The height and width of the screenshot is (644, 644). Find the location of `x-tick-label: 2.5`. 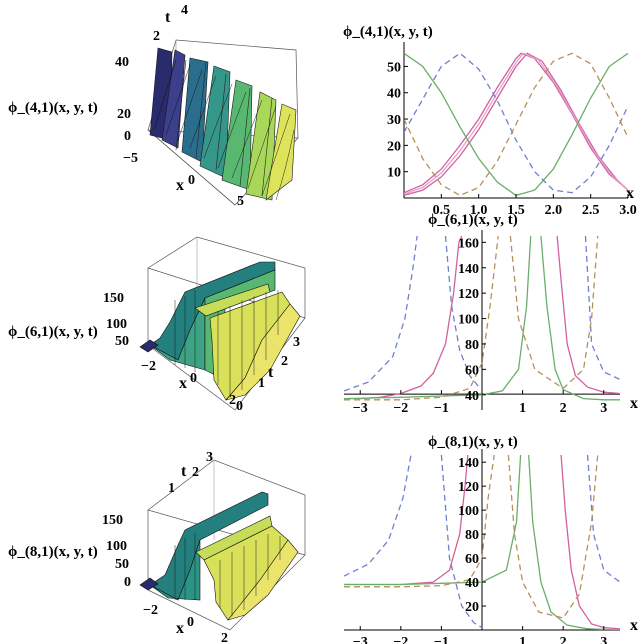

x-tick-label: 2.5 is located at coordinates (591, 210).